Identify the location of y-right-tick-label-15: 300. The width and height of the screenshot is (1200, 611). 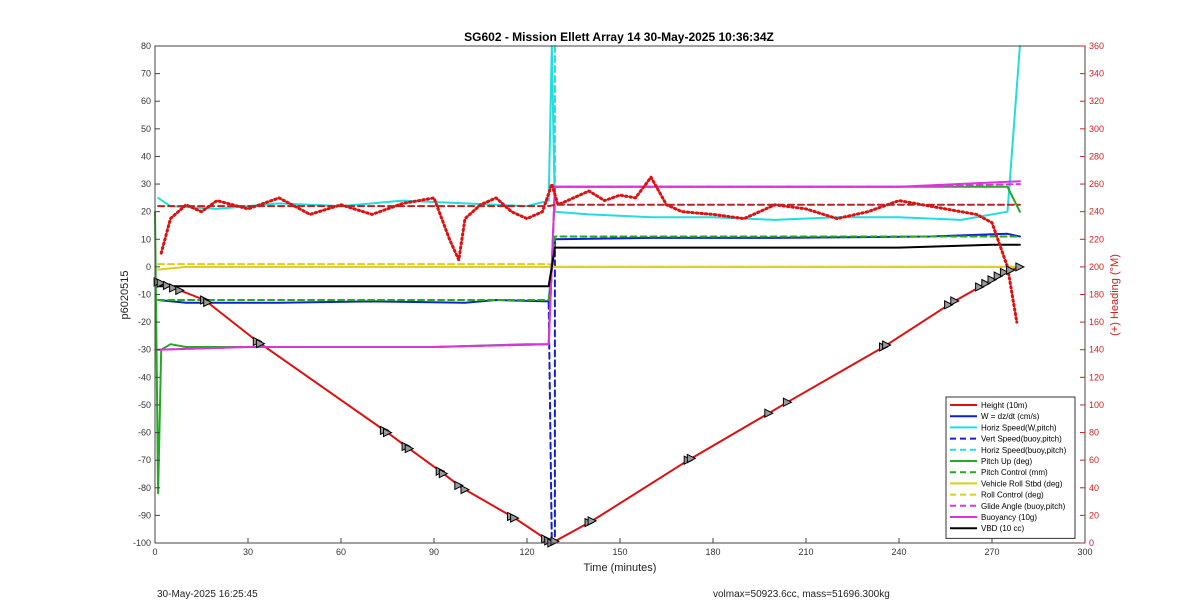
(1096, 129).